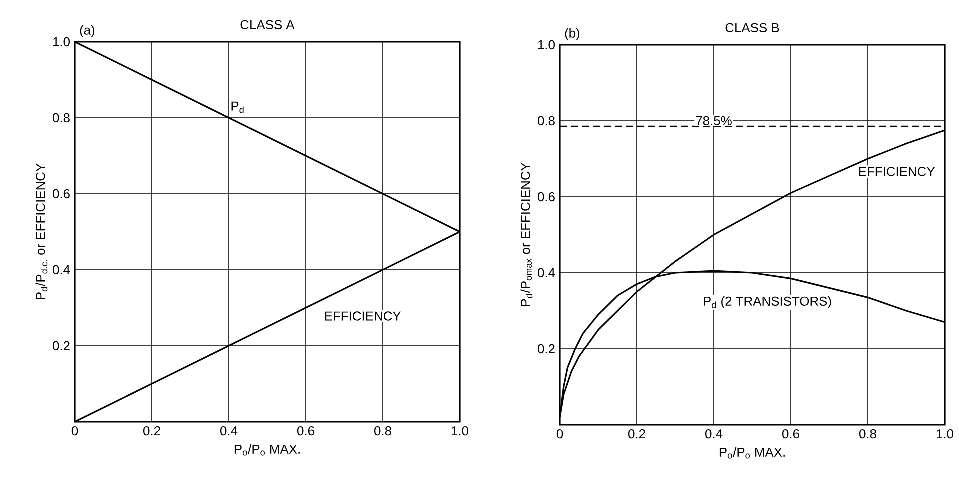  What do you see at coordinates (526, 234) in the screenshot?
I see `y-axis-title: P$_{d}$/P$_{omax}$ or EFFICIENCY` at bounding box center [526, 234].